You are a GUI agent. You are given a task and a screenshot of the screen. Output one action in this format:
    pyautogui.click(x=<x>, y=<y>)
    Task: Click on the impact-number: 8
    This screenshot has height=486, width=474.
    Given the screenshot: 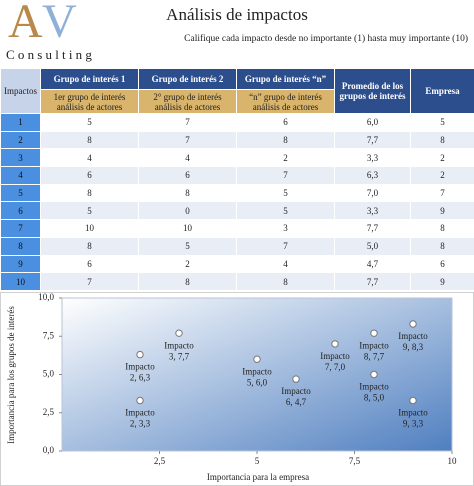 What is the action you would take?
    pyautogui.click(x=20, y=246)
    